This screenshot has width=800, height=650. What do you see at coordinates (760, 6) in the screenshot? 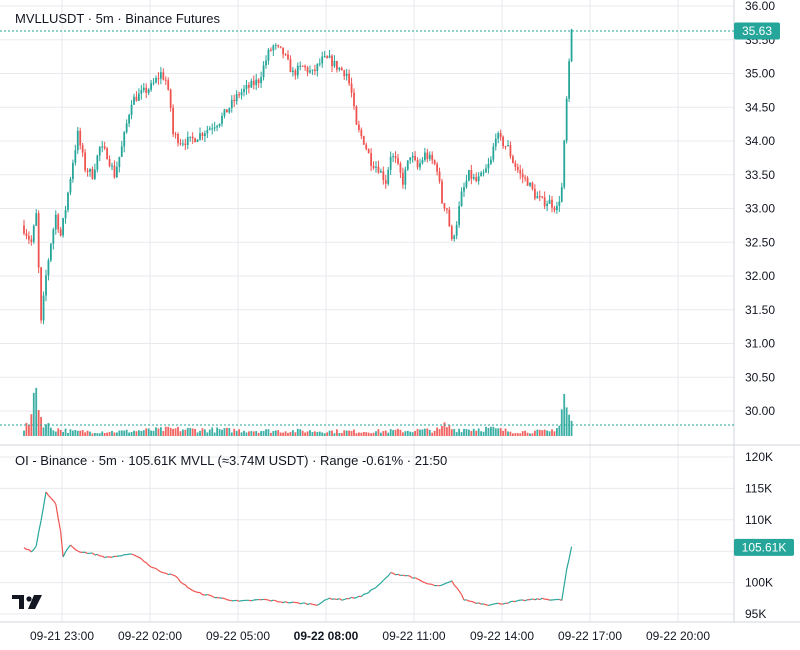
I see `price-tick-label: 36.00` at bounding box center [760, 6].